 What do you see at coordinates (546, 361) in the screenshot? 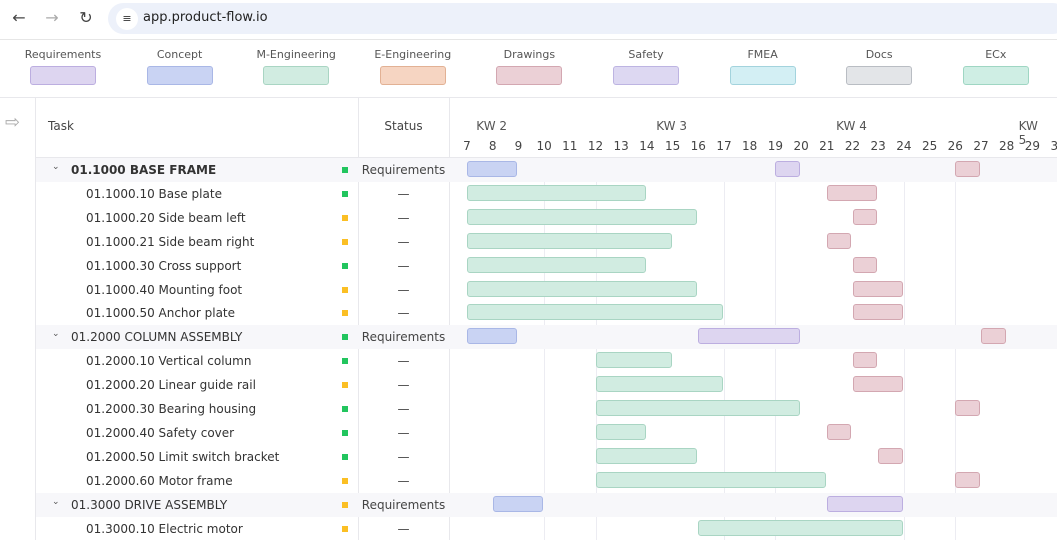
I see `task-row: 01.2000.10 Vertical column —` at bounding box center [546, 361].